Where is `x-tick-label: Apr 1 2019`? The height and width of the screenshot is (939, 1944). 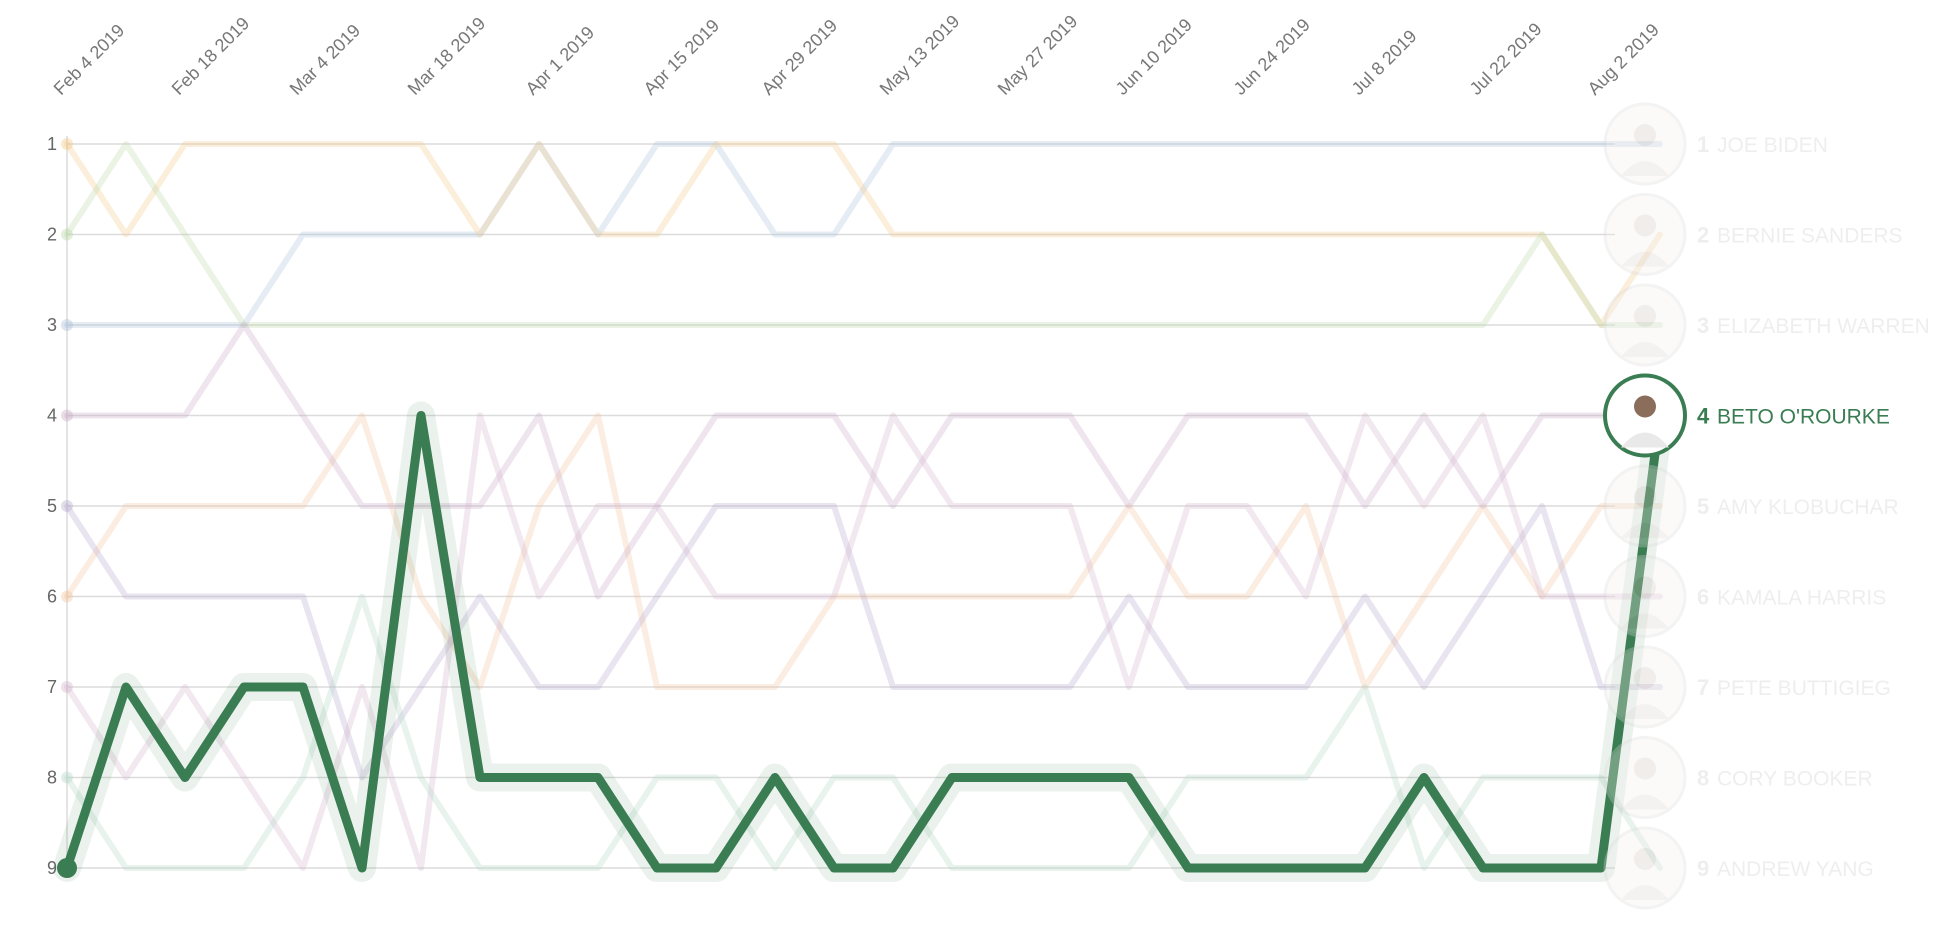 x-tick-label: Apr 1 2019 is located at coordinates (560, 60).